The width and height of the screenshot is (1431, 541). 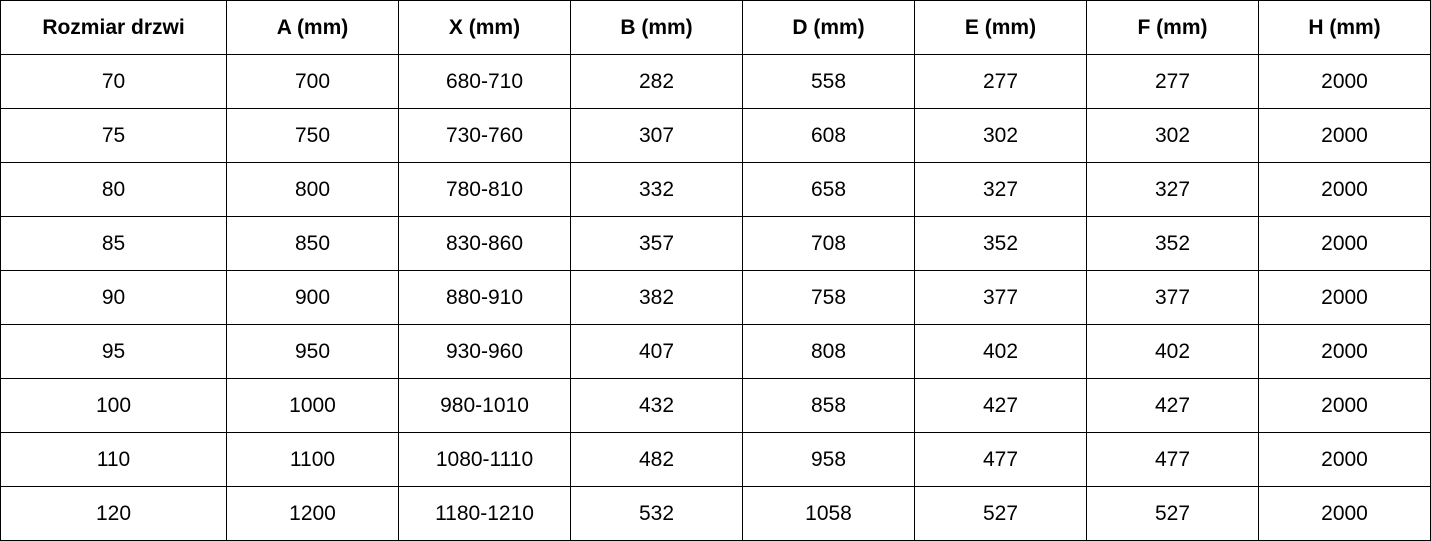 I want to click on table-cell: 110, so click(x=113, y=459).